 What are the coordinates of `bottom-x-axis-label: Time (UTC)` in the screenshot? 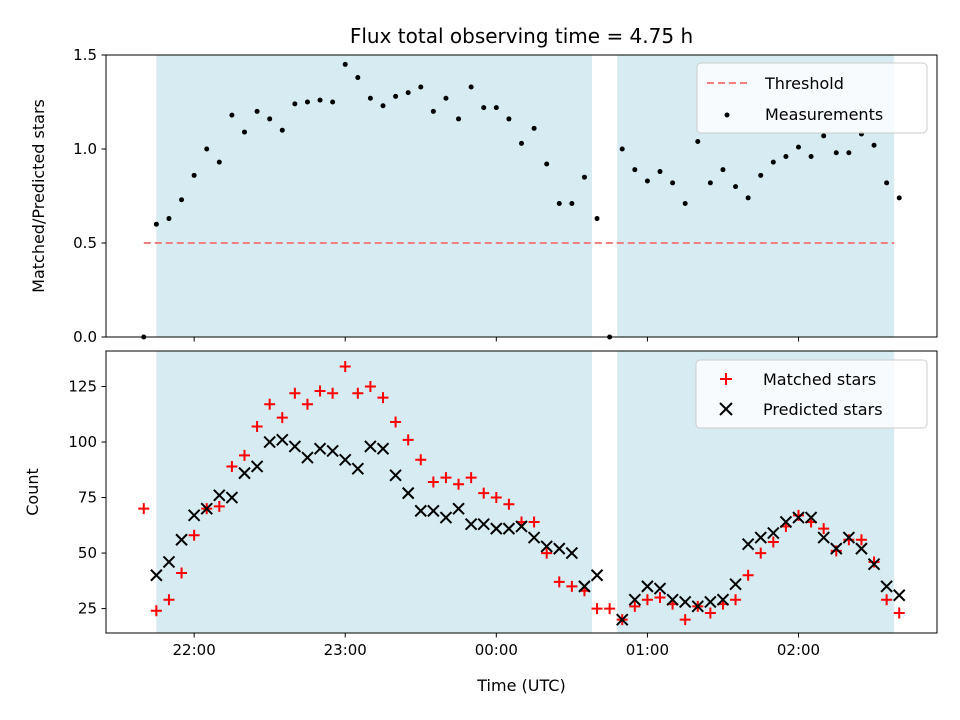 It's located at (520, 685).